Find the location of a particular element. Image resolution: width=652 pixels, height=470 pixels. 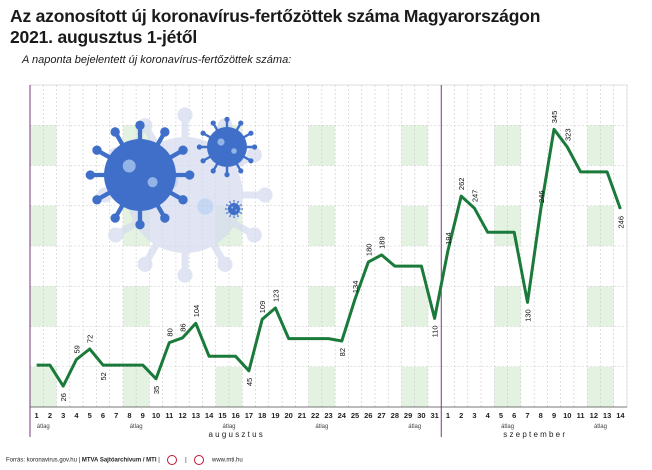

virus-bg is located at coordinates (185, 195).